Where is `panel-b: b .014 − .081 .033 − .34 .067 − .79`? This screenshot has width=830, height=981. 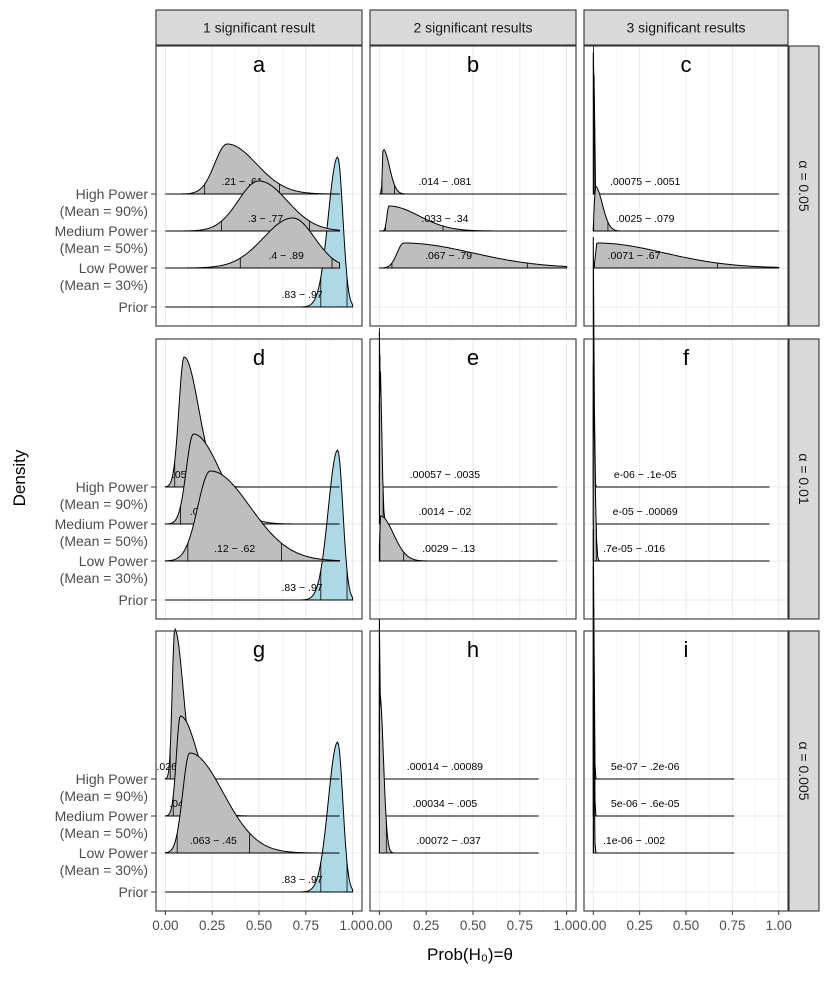
panel-b: b .014 − .081 .033 − .34 .067 − .79 is located at coordinates (473, 186).